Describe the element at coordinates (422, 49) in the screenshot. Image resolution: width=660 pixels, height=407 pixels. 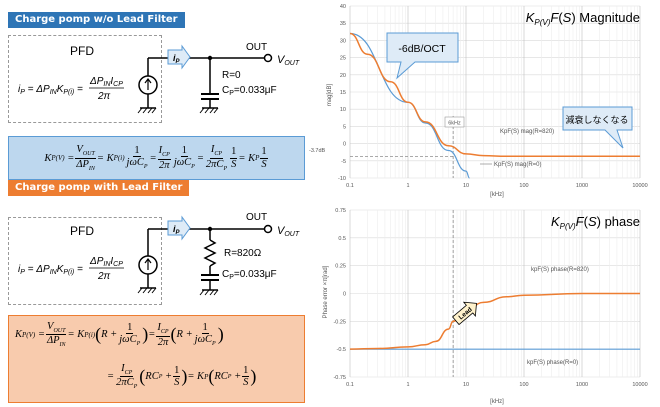
I see `slope-annotation: -6dB/OCT` at that location.